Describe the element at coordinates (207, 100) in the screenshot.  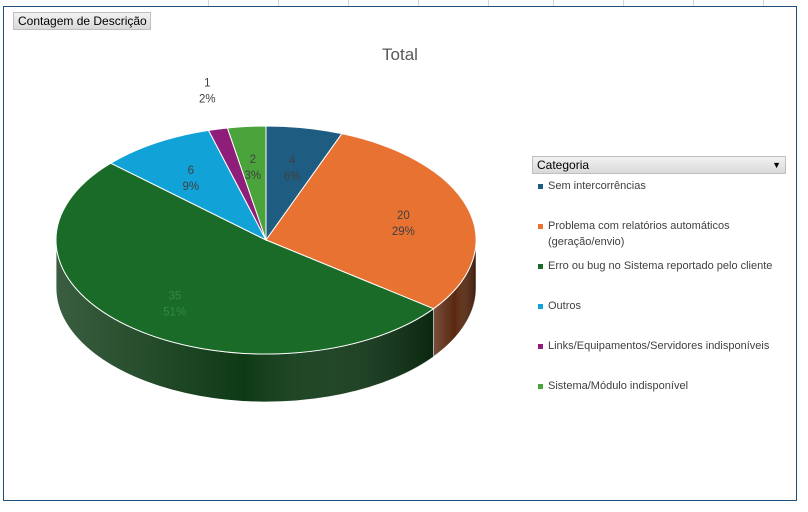
I see `data-label-percent-links-equipamentos-servidores-indisponiveis: 2%` at that location.